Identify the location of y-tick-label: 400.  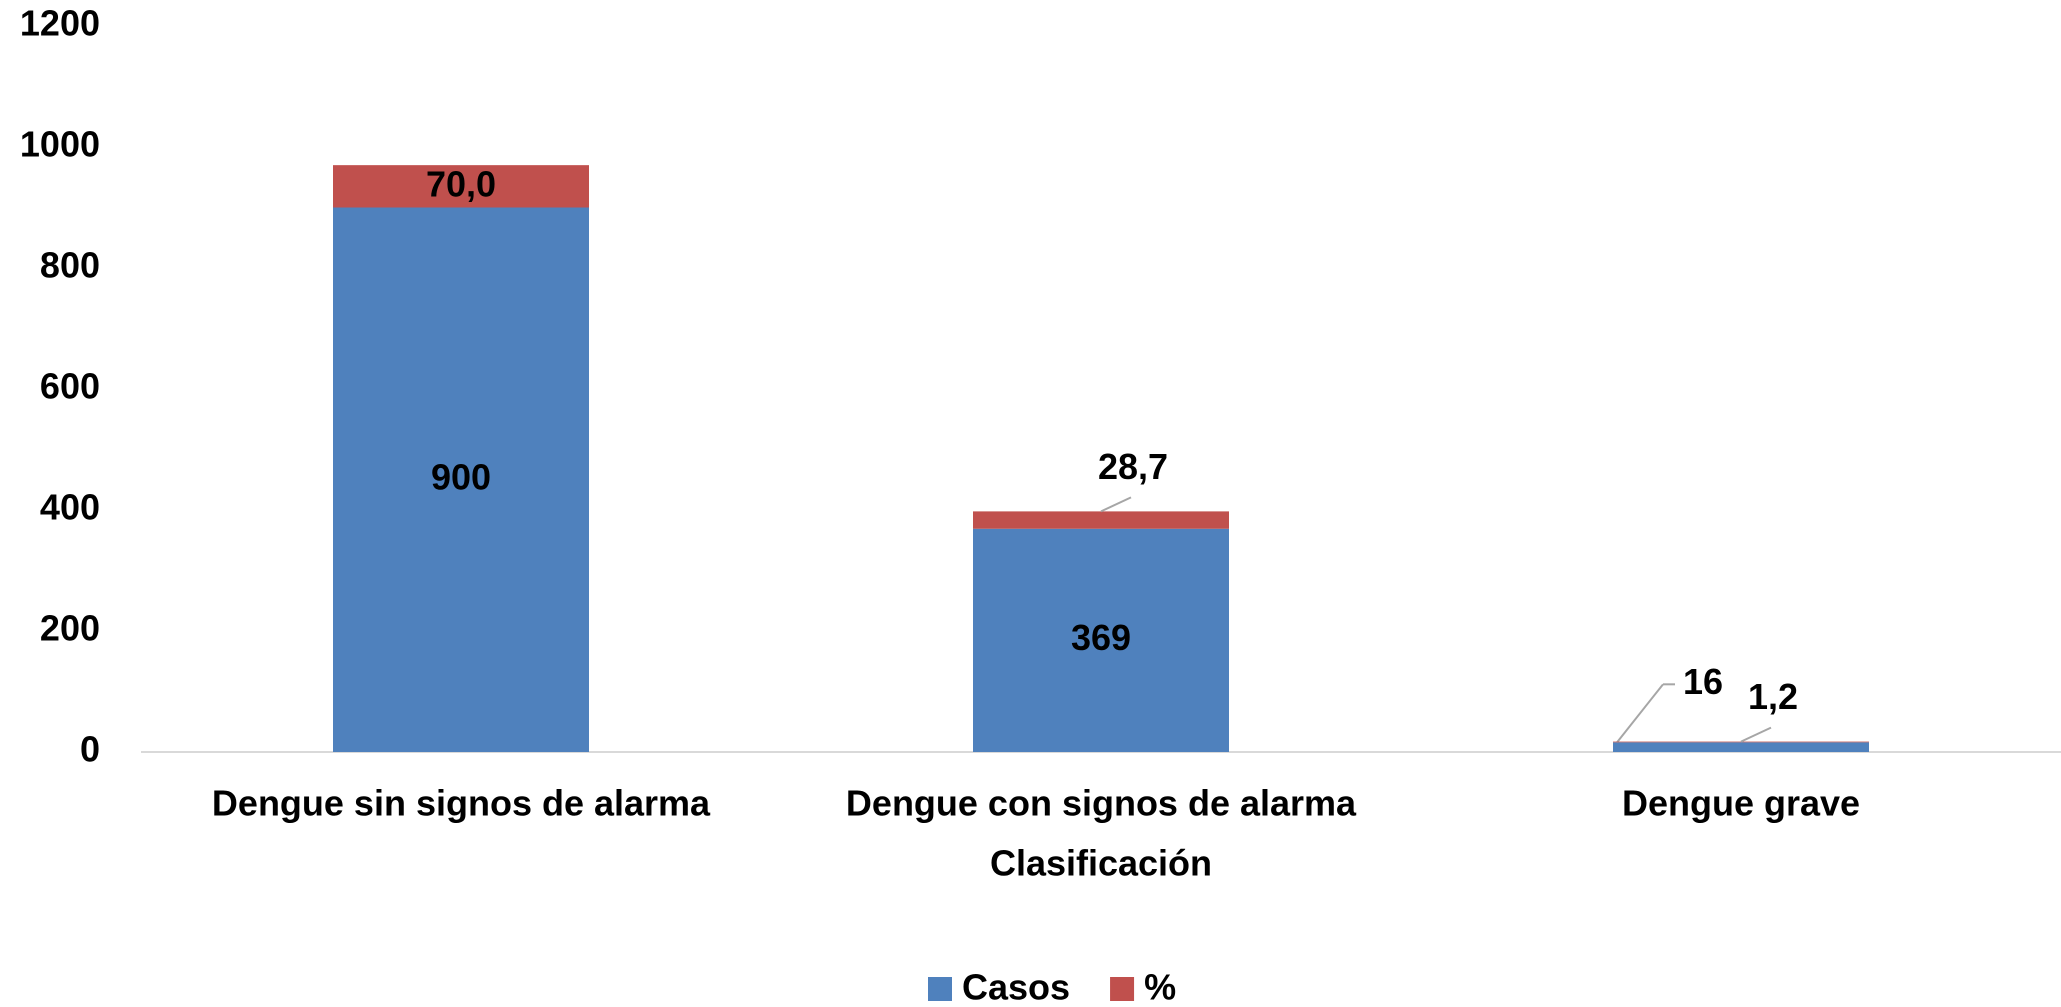
(70, 507).